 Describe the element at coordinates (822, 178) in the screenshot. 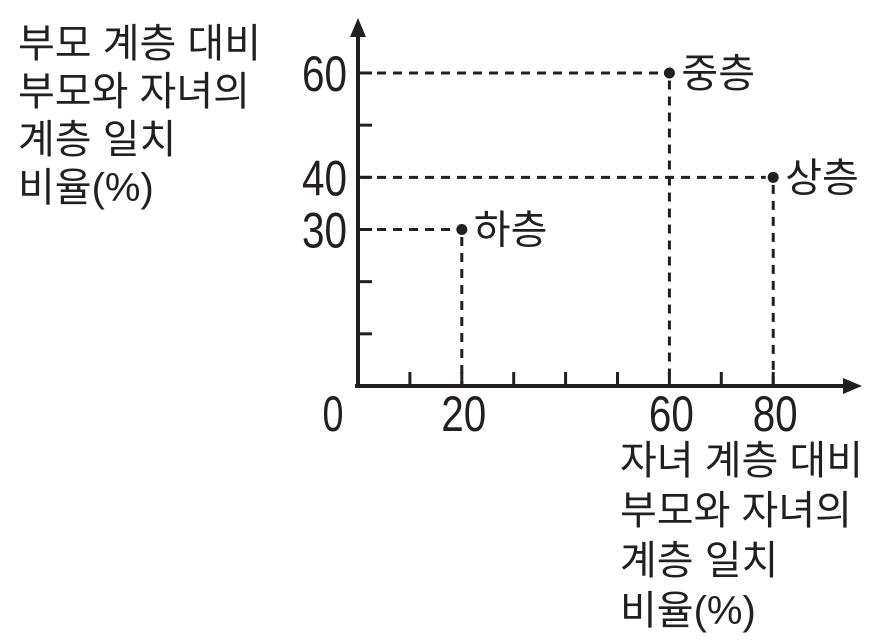

I see `data-point-label-2: 상층` at that location.